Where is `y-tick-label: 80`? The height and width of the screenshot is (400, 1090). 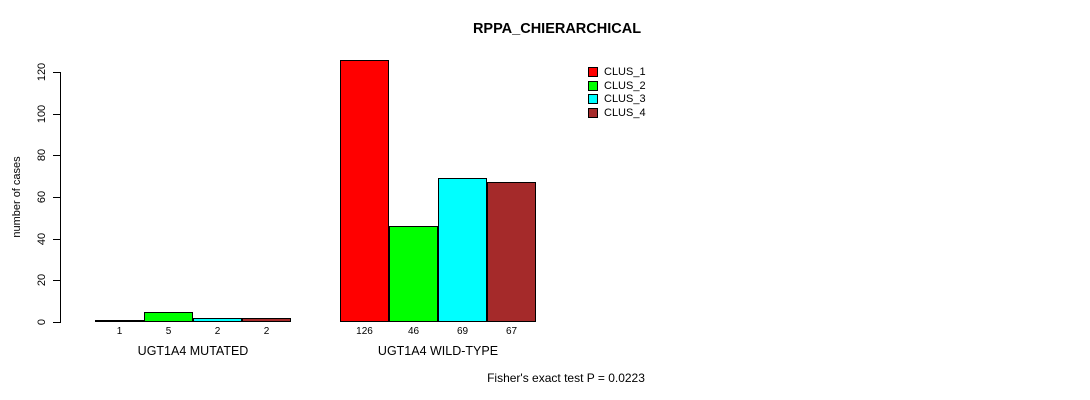 y-tick-label: 80 is located at coordinates (42, 155).